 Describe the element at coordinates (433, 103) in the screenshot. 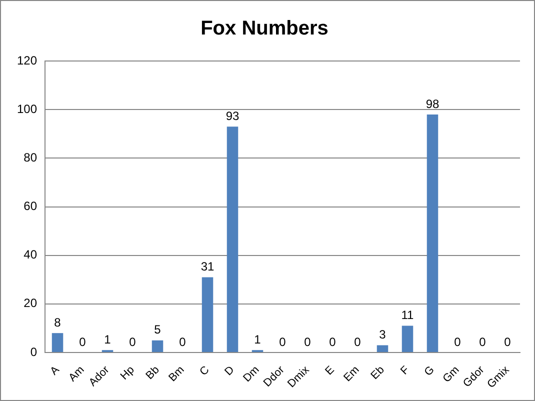

I see `data-label: 98` at that location.